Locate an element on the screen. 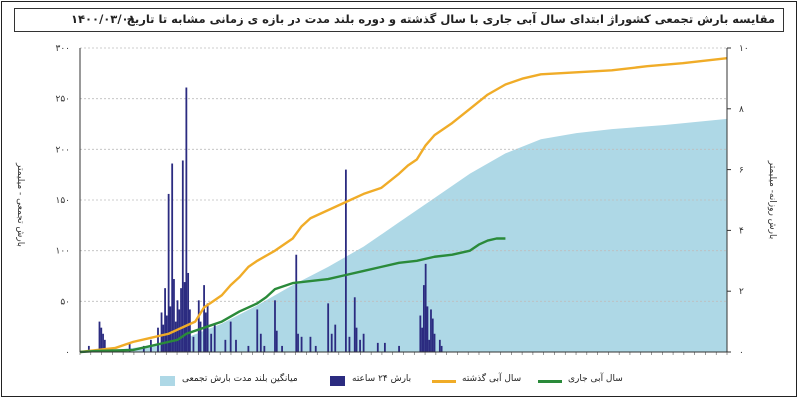 The width and height of the screenshot is (800, 400). right-tick-label: ۴ is located at coordinates (741, 231).